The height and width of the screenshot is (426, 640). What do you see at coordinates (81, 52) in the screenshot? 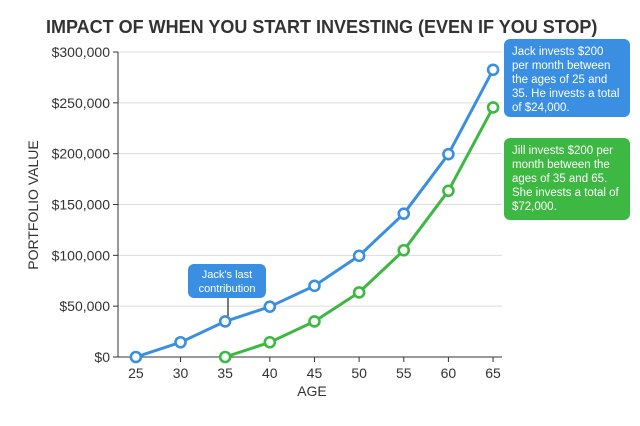
I see `y-tick-label: $300,000` at bounding box center [81, 52].